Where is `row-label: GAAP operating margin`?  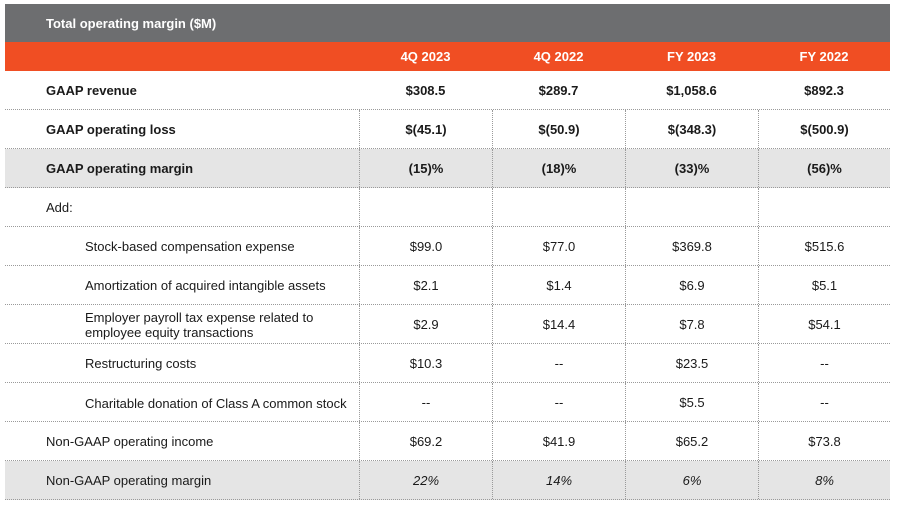 row-label: GAAP operating margin is located at coordinates (120, 168).